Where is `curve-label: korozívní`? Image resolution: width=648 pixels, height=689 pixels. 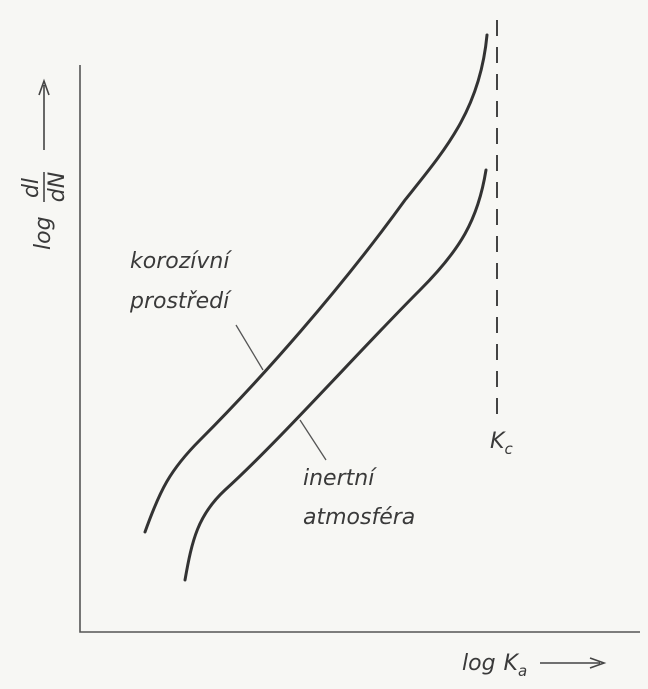
curve-label: korozívní is located at coordinates (181, 261).